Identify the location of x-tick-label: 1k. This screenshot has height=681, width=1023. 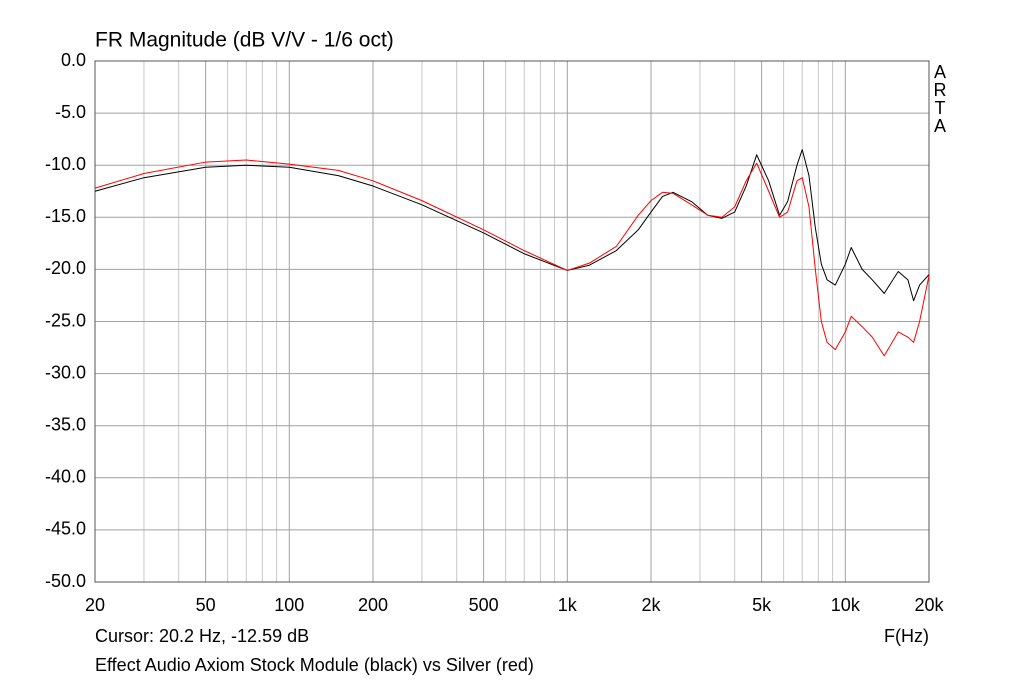
(568, 605).